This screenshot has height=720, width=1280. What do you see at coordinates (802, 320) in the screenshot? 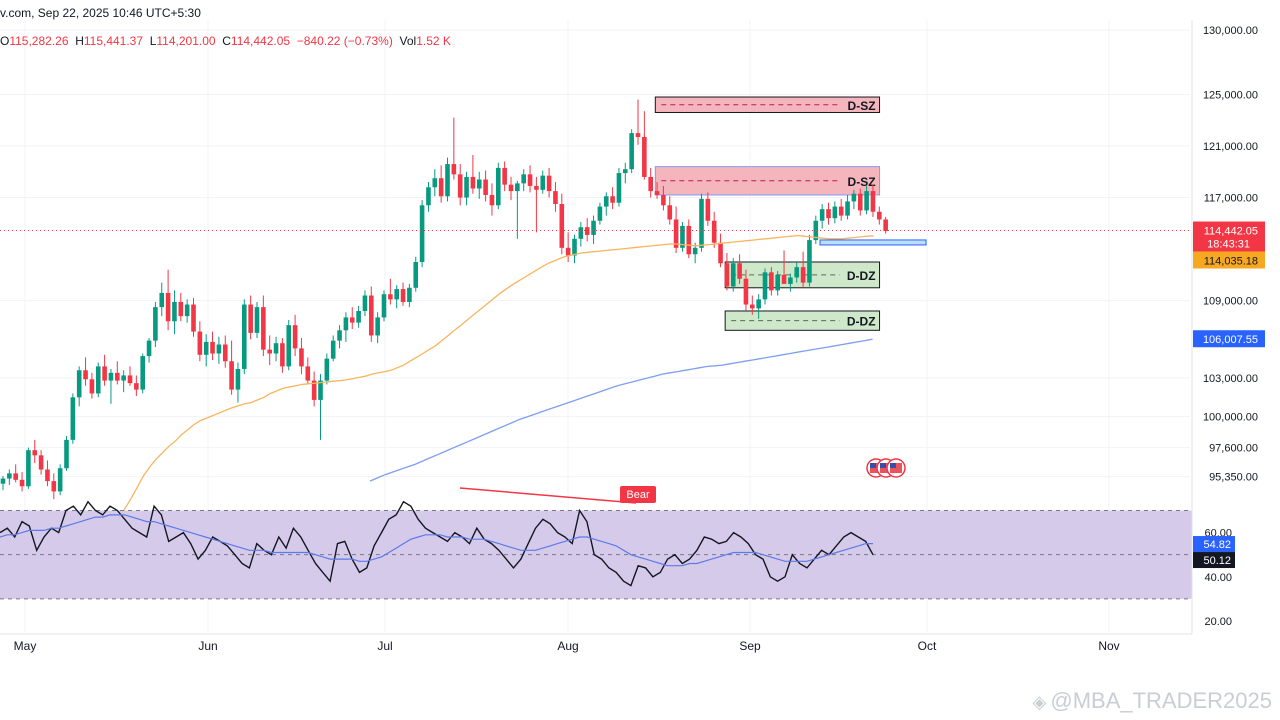
I see `zone-box` at bounding box center [802, 320].